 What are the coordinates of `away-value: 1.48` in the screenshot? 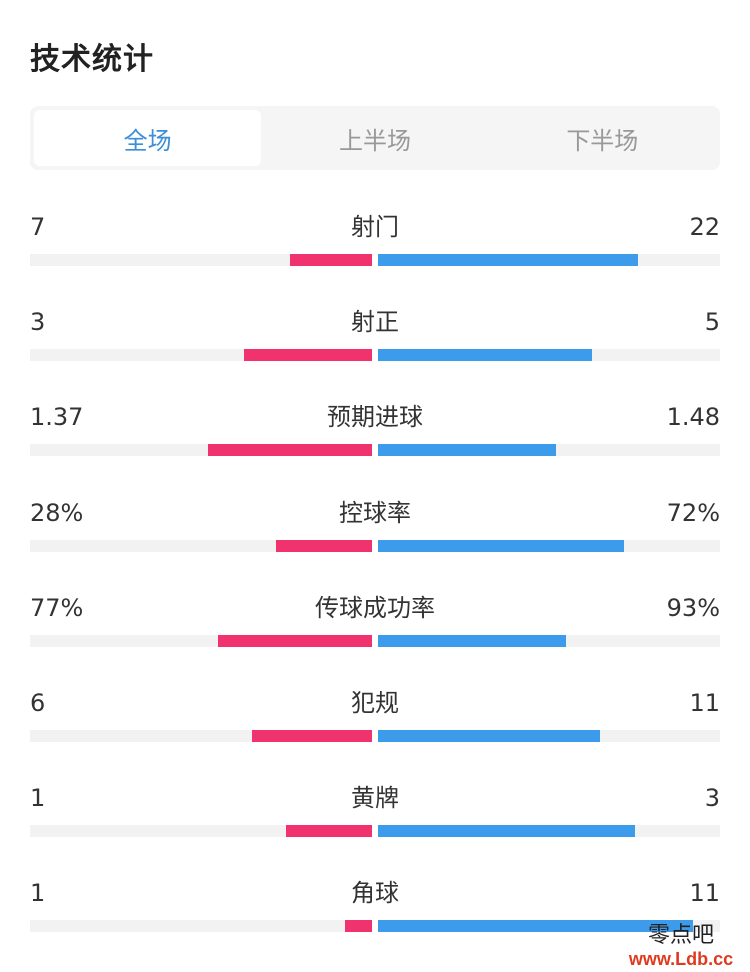 It's located at (693, 417).